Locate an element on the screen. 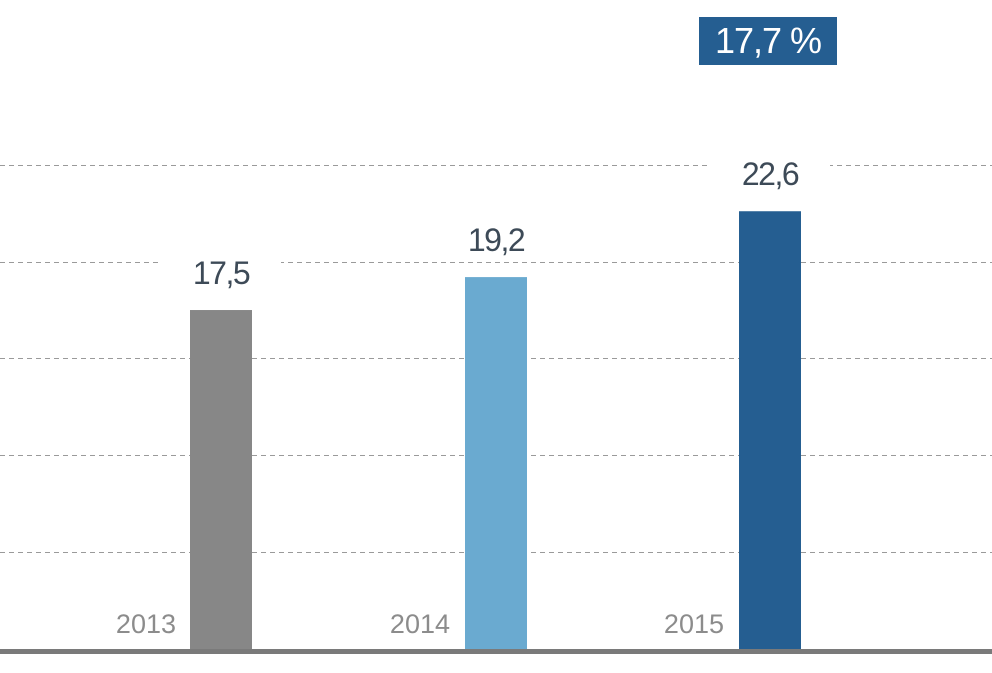 The width and height of the screenshot is (992, 673). value-label: 19,2 is located at coordinates (496, 240).